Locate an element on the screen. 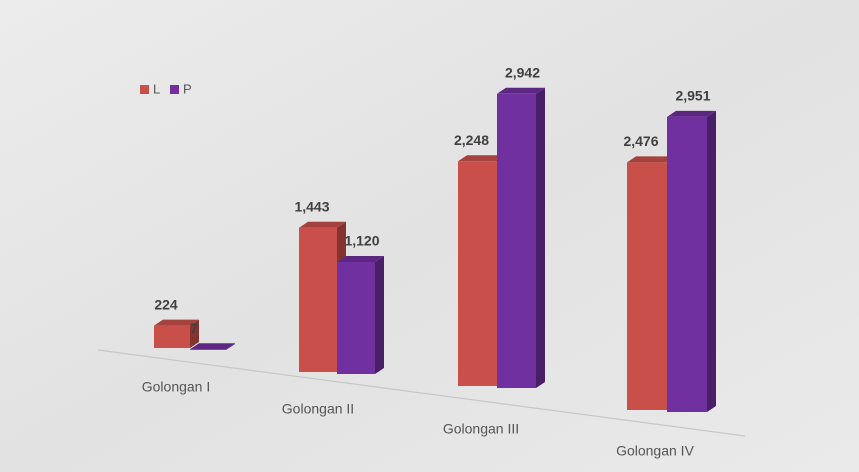 The height and width of the screenshot is (472, 859). x-tick-label: Golongan III is located at coordinates (481, 429).